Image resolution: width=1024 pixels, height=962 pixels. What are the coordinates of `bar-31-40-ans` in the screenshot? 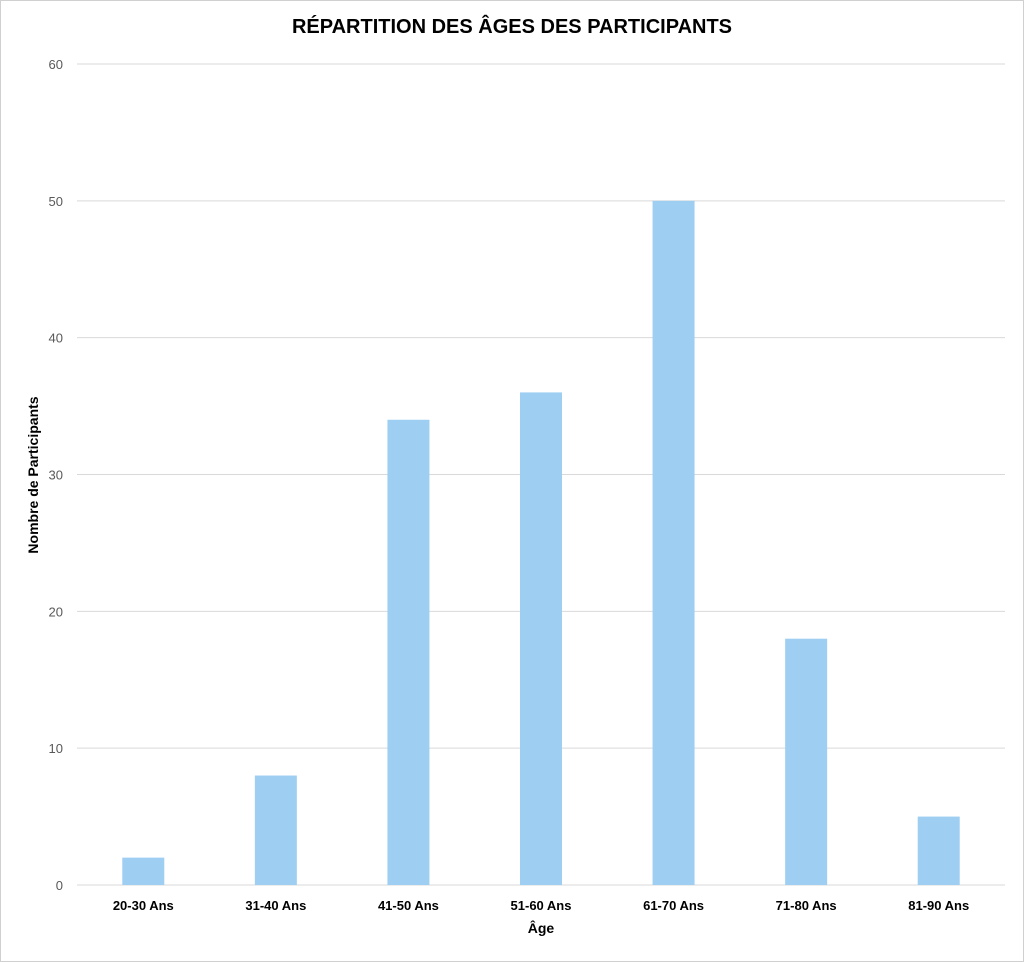 It's located at (275, 830).